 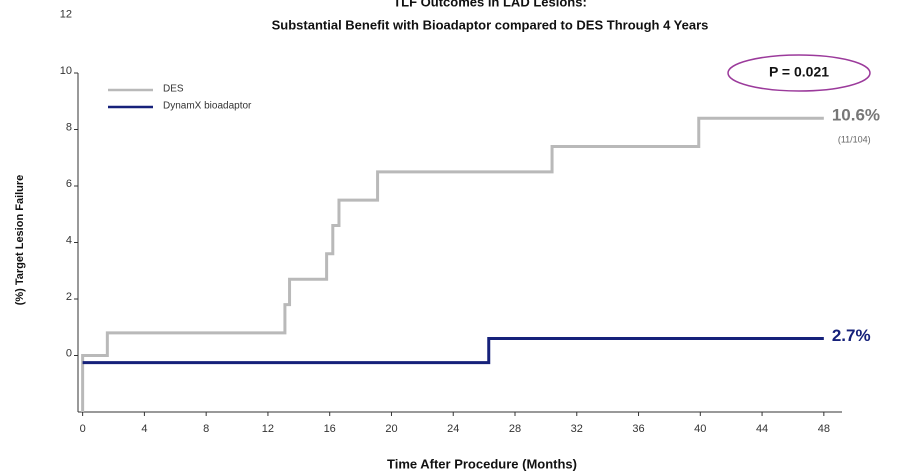 I want to click on x-tick-label: 4, so click(x=144, y=429).